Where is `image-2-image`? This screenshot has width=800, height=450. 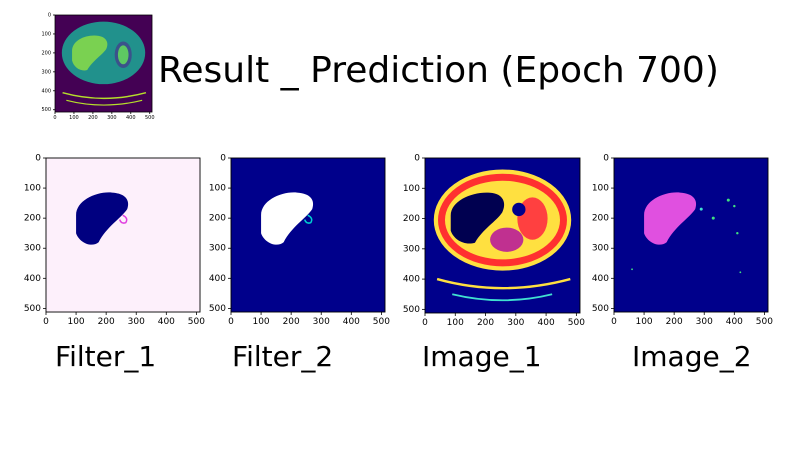
image-2-image is located at coordinates (691, 235).